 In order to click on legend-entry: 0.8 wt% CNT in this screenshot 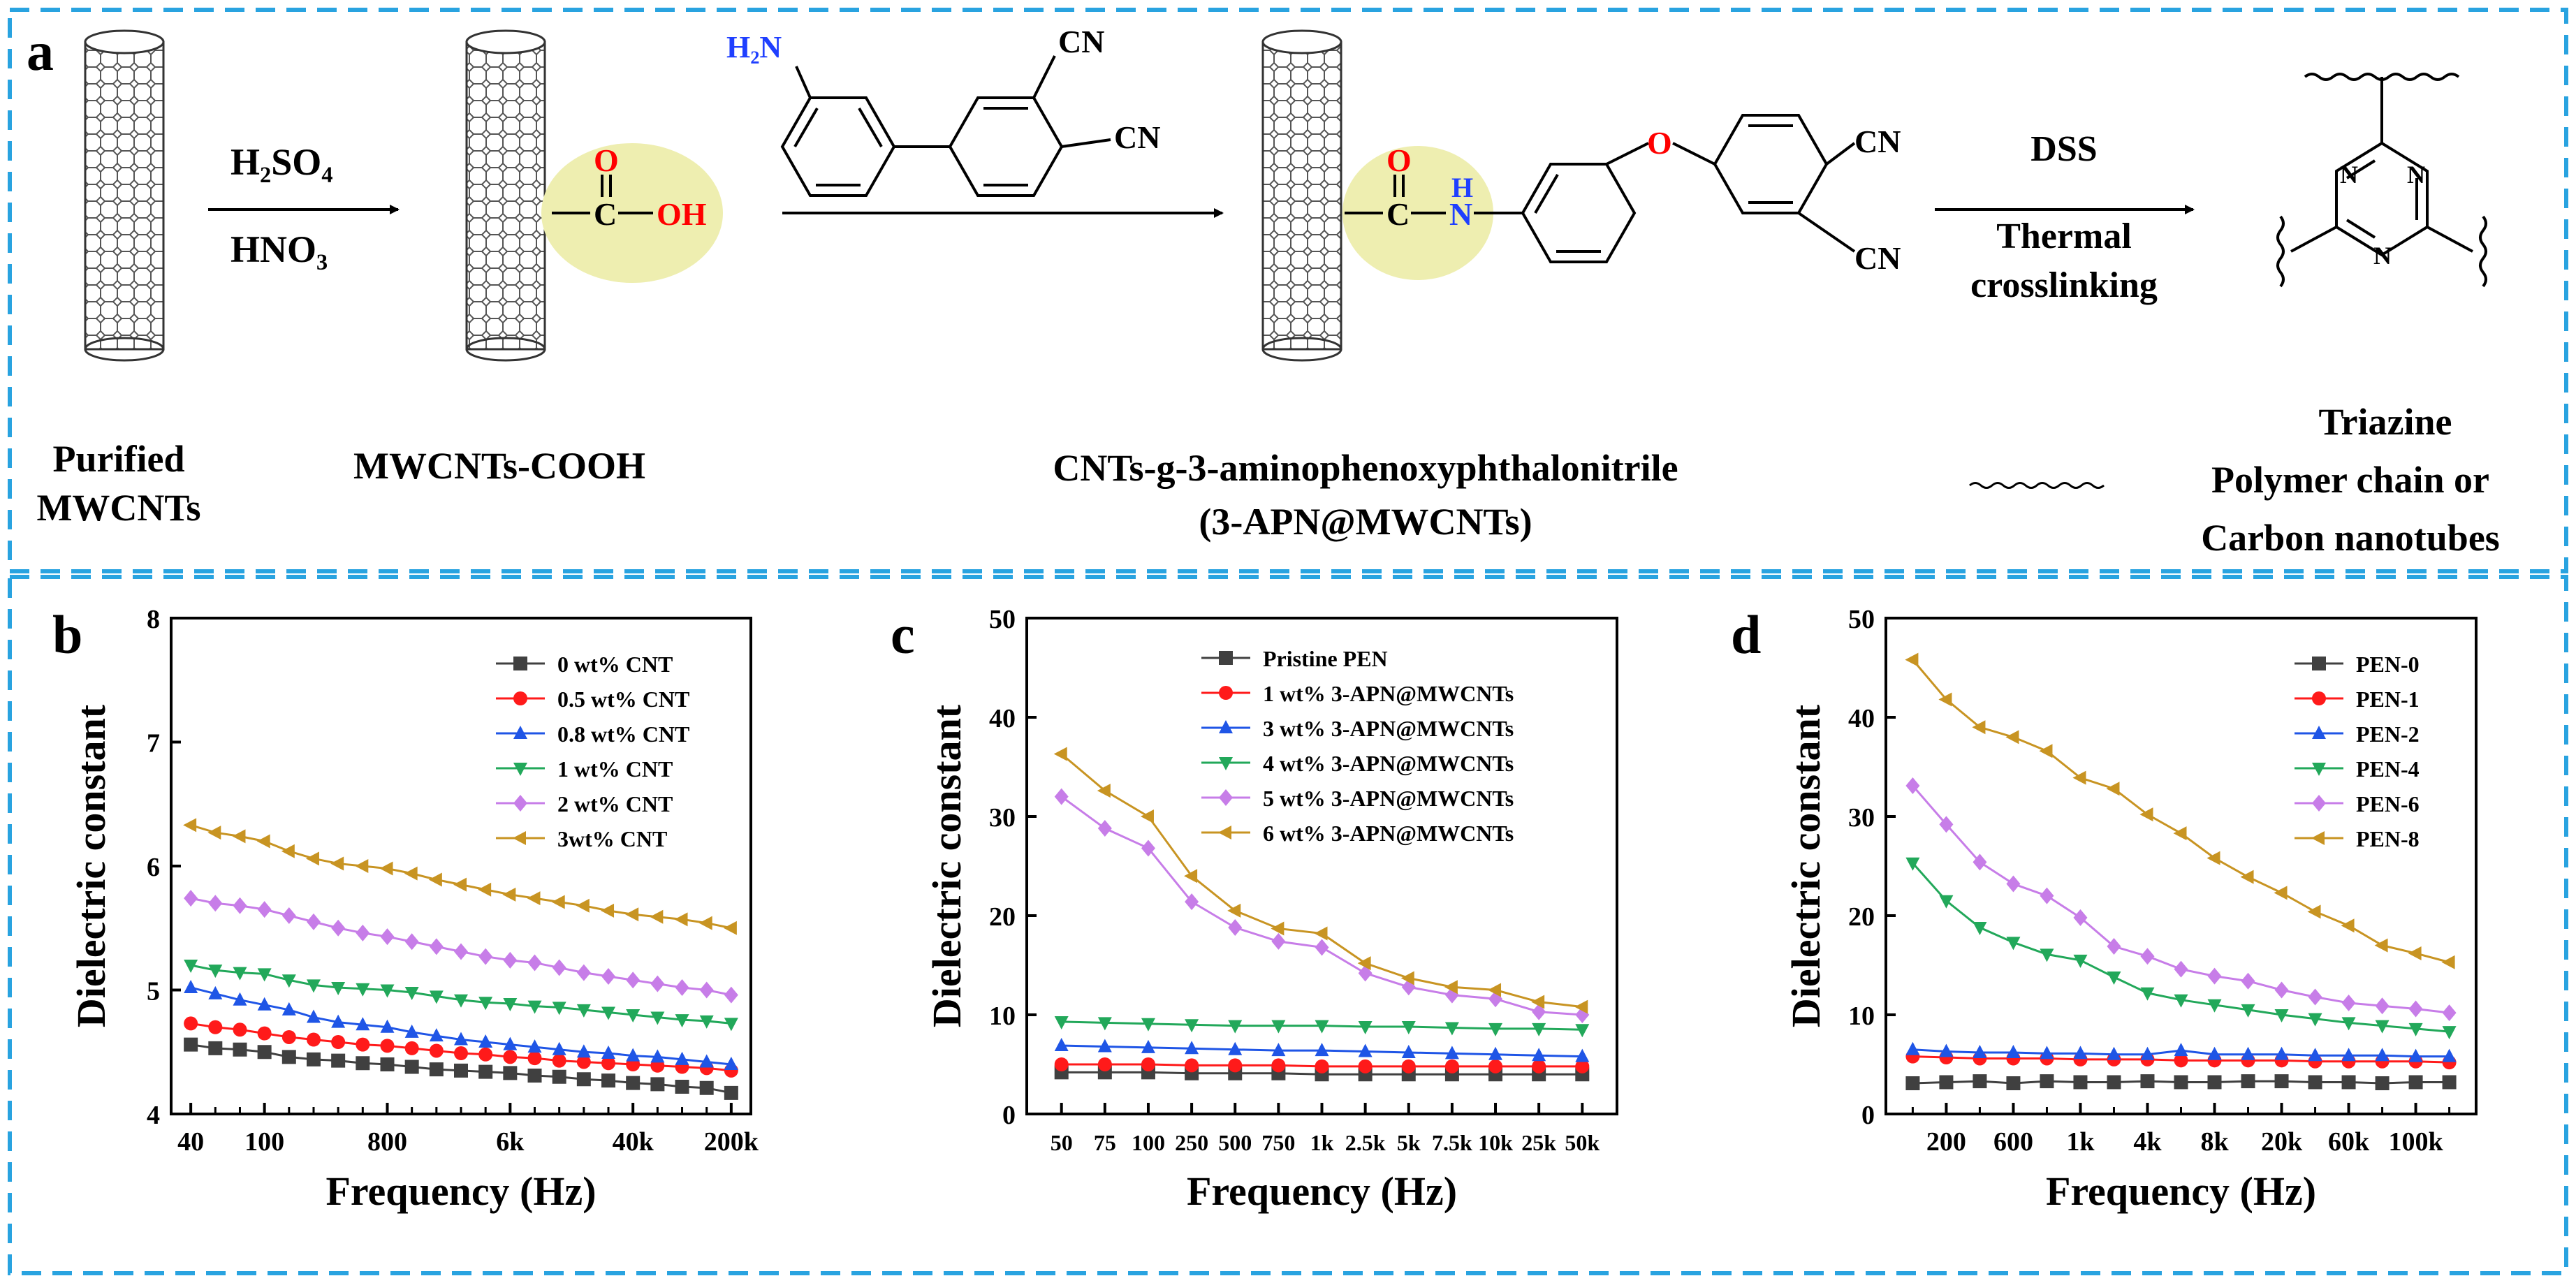, I will do `click(623, 734)`.